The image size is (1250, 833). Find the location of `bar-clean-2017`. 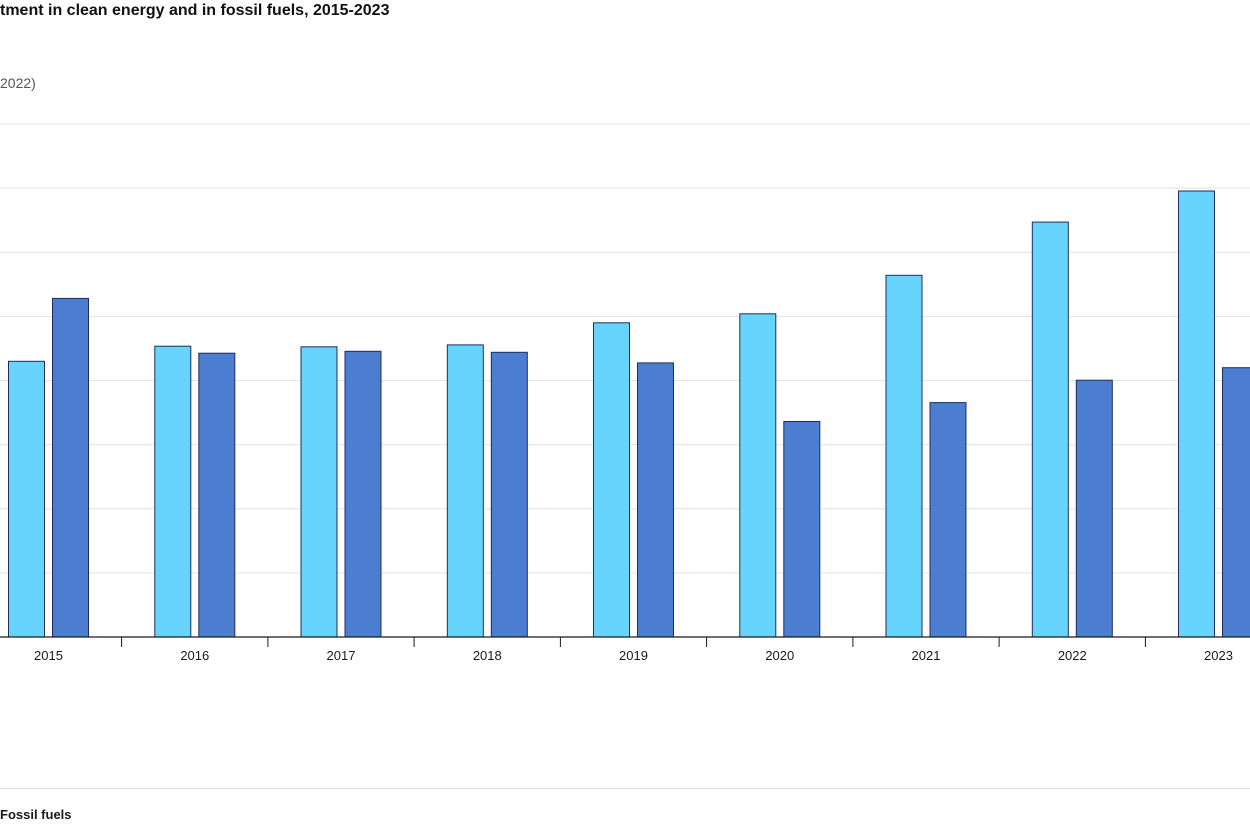

bar-clean-2017 is located at coordinates (319, 492).